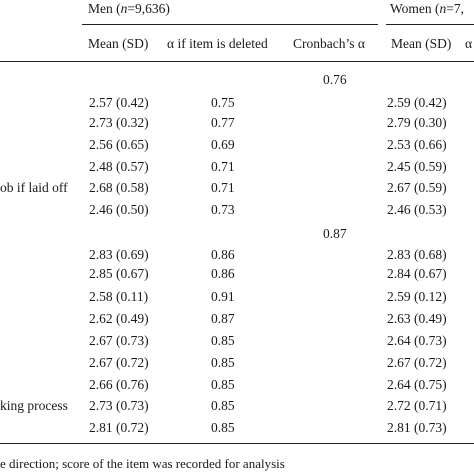 This screenshot has width=474, height=474. Describe the element at coordinates (417, 427) in the screenshot. I see `table-cell-mean-women: 2.81 (0.73)` at that location.